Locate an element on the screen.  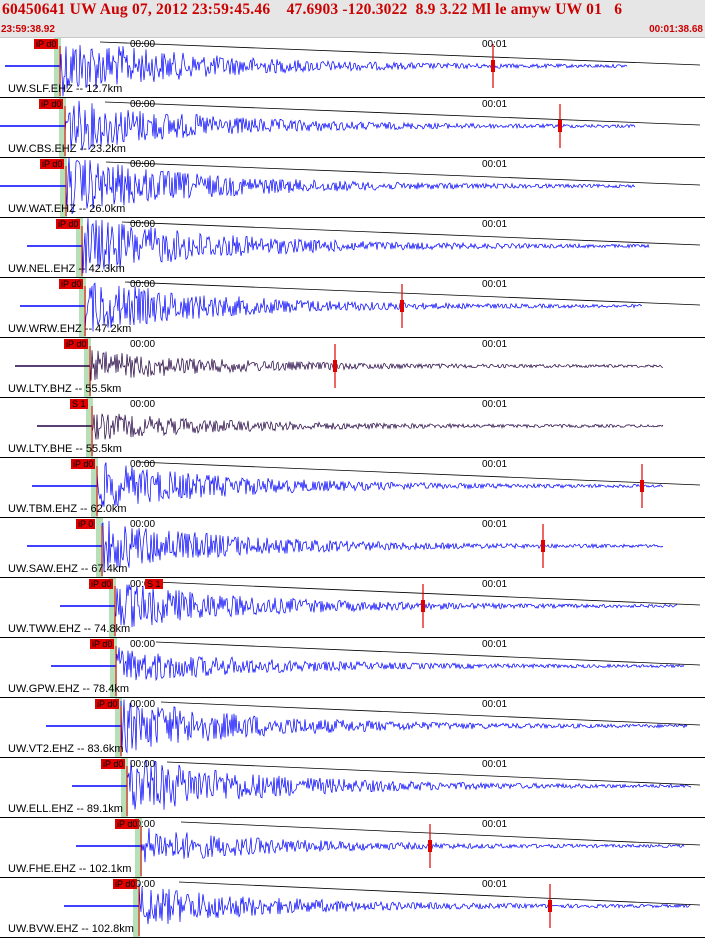
trace-panel: 00:00 00:01 iP d0 S 1 UW.TWW.EHZ -- 74.8km is located at coordinates (352, 608).